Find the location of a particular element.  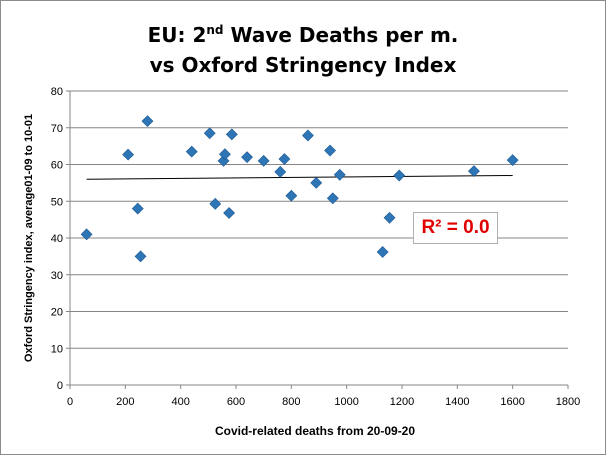

y-tick-label: 30 is located at coordinates (57, 276).